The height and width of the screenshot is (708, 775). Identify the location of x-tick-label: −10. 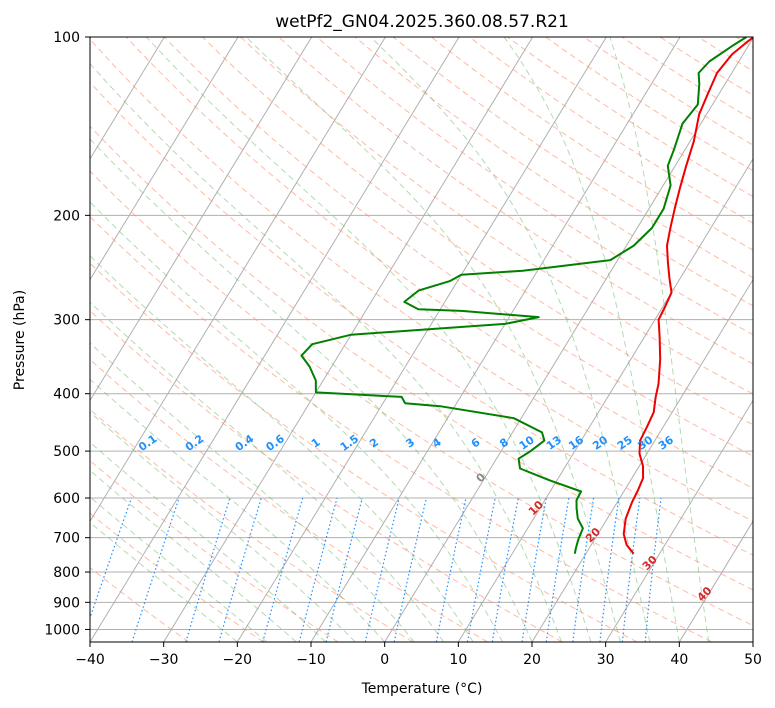
(311, 660).